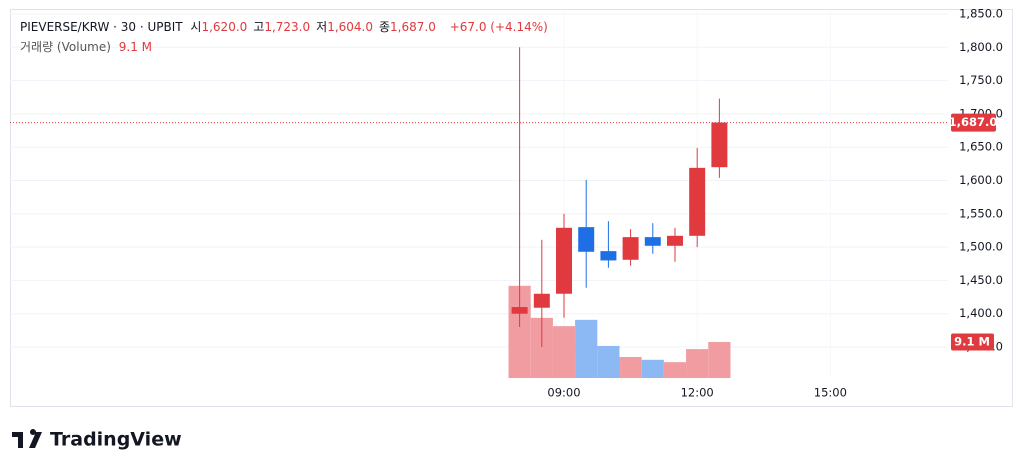 The width and height of the screenshot is (1024, 472). What do you see at coordinates (196, 27) in the screenshot?
I see `ohlc-key: 시` at bounding box center [196, 27].